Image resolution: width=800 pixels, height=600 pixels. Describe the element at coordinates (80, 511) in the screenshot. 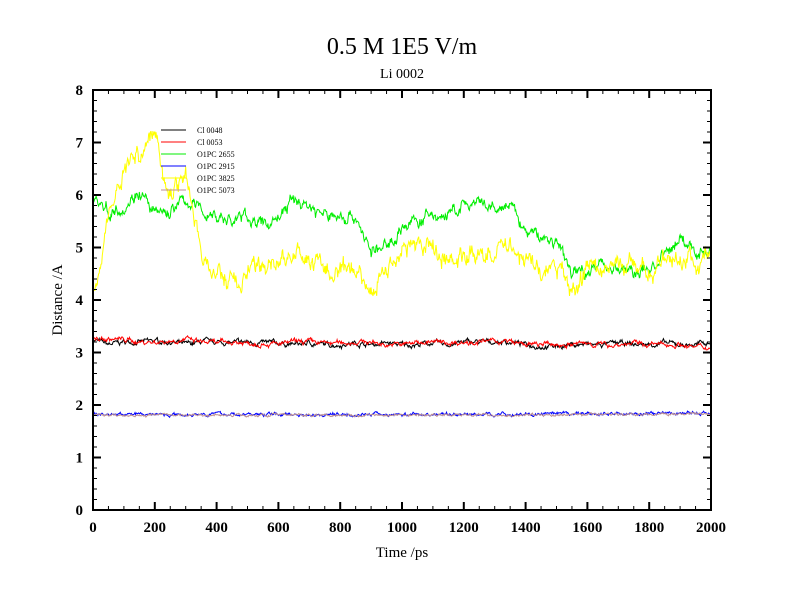

I see `y-tick-label: 0` at that location.